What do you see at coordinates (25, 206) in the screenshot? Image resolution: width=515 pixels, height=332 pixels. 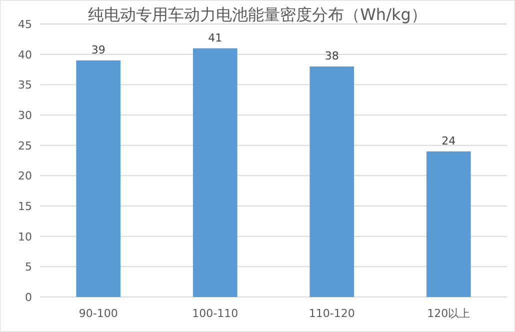 I see `y-tick-label: 15` at bounding box center [25, 206].